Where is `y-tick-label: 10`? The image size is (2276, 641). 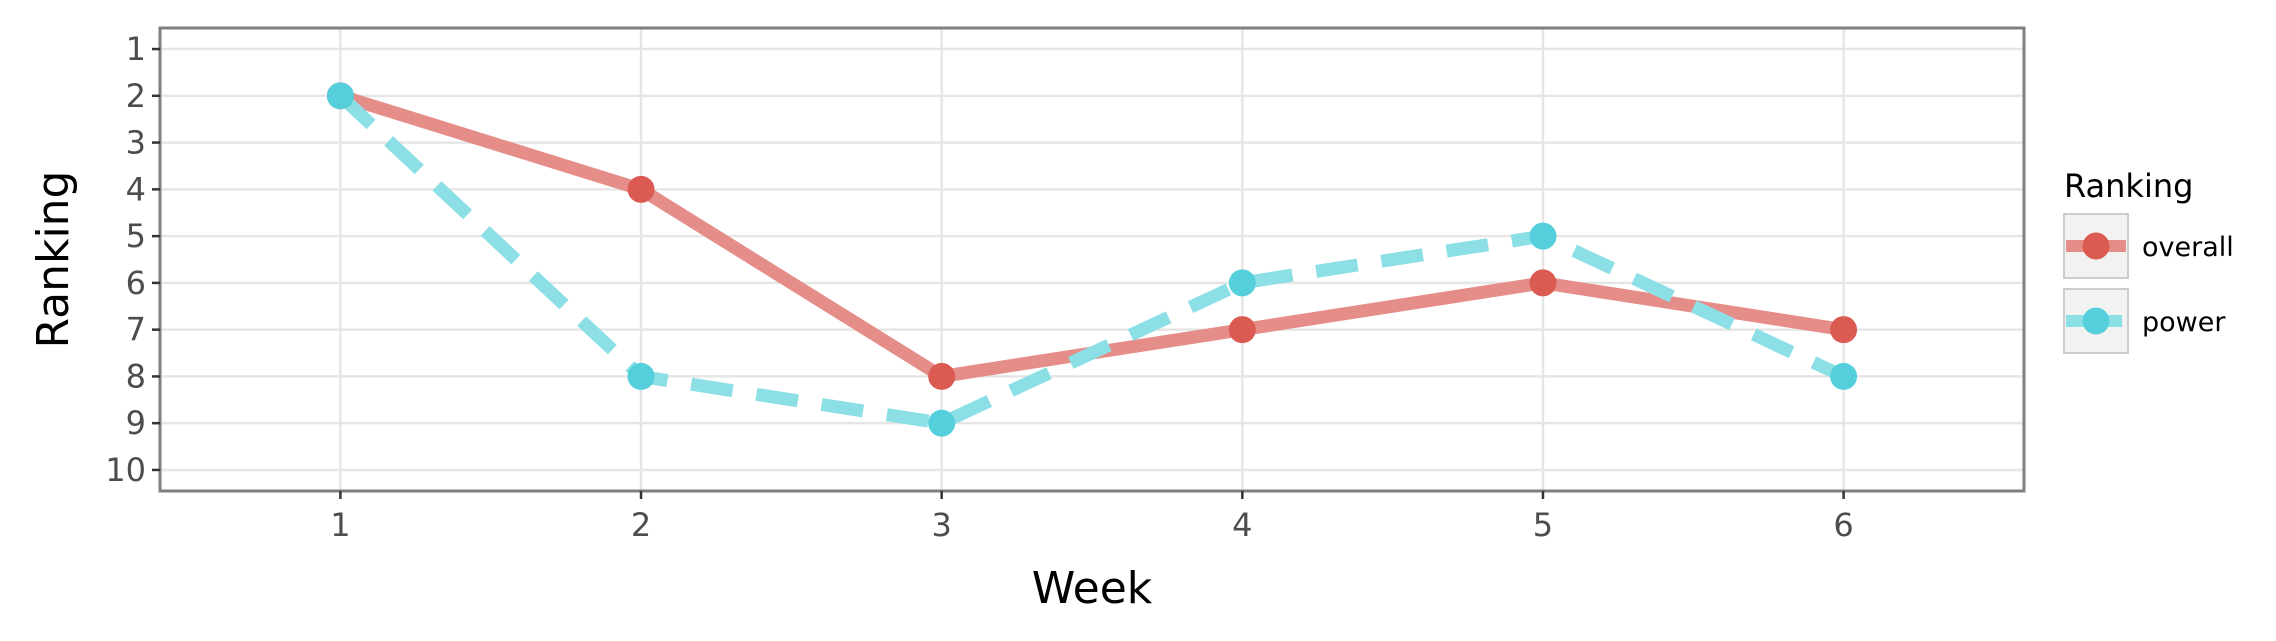
y-tick-label: 10 is located at coordinates (125, 470).